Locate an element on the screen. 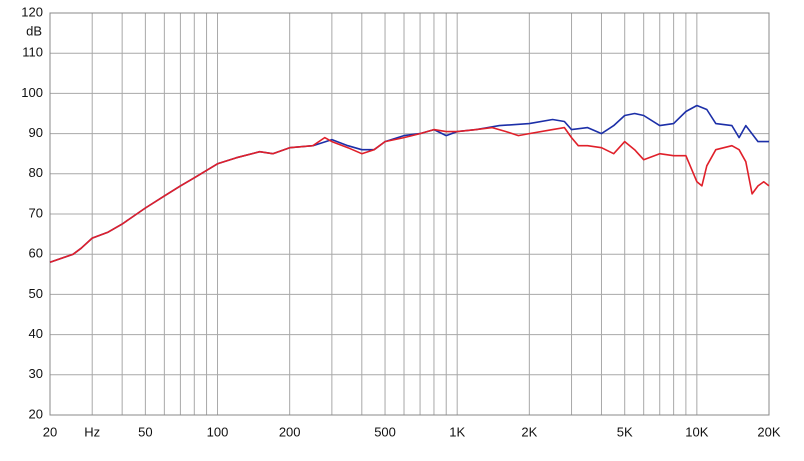 The width and height of the screenshot is (804, 461). y-tick-label: 90 is located at coordinates (36, 132).